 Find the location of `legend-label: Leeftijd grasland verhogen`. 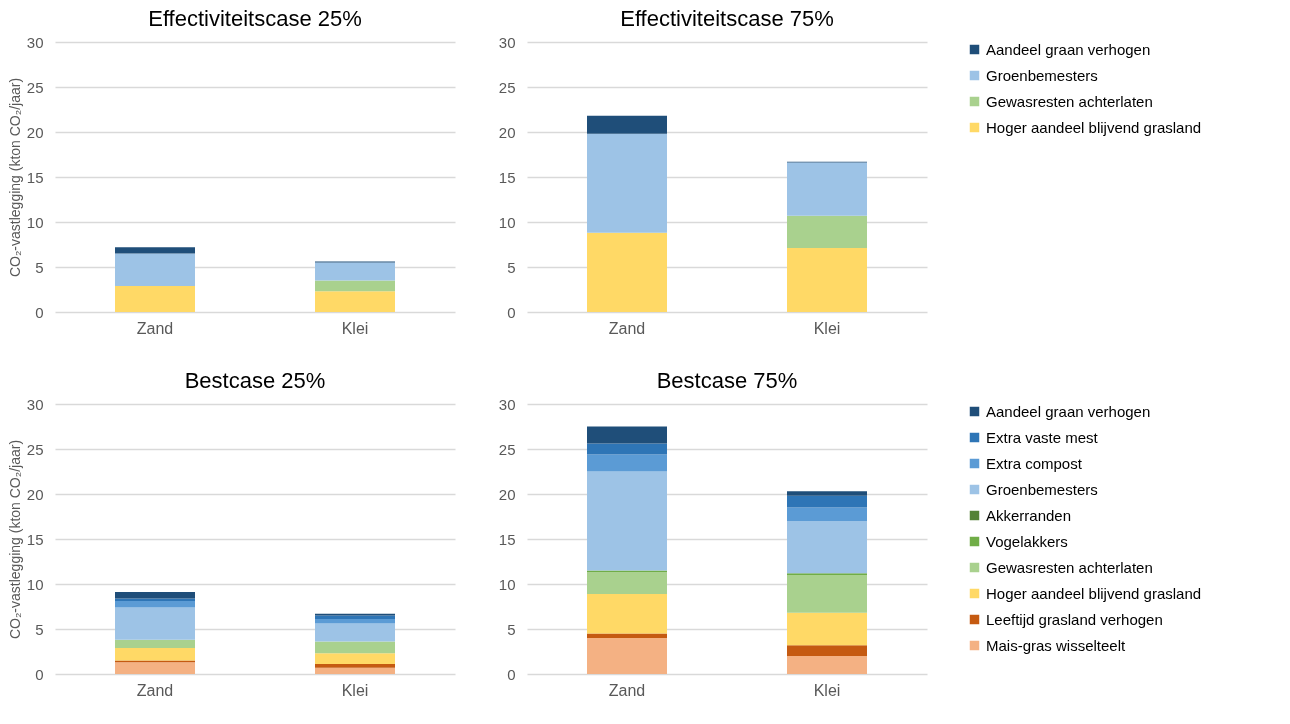

legend-label: Leeftijd grasland verhogen is located at coordinates (1074, 619).